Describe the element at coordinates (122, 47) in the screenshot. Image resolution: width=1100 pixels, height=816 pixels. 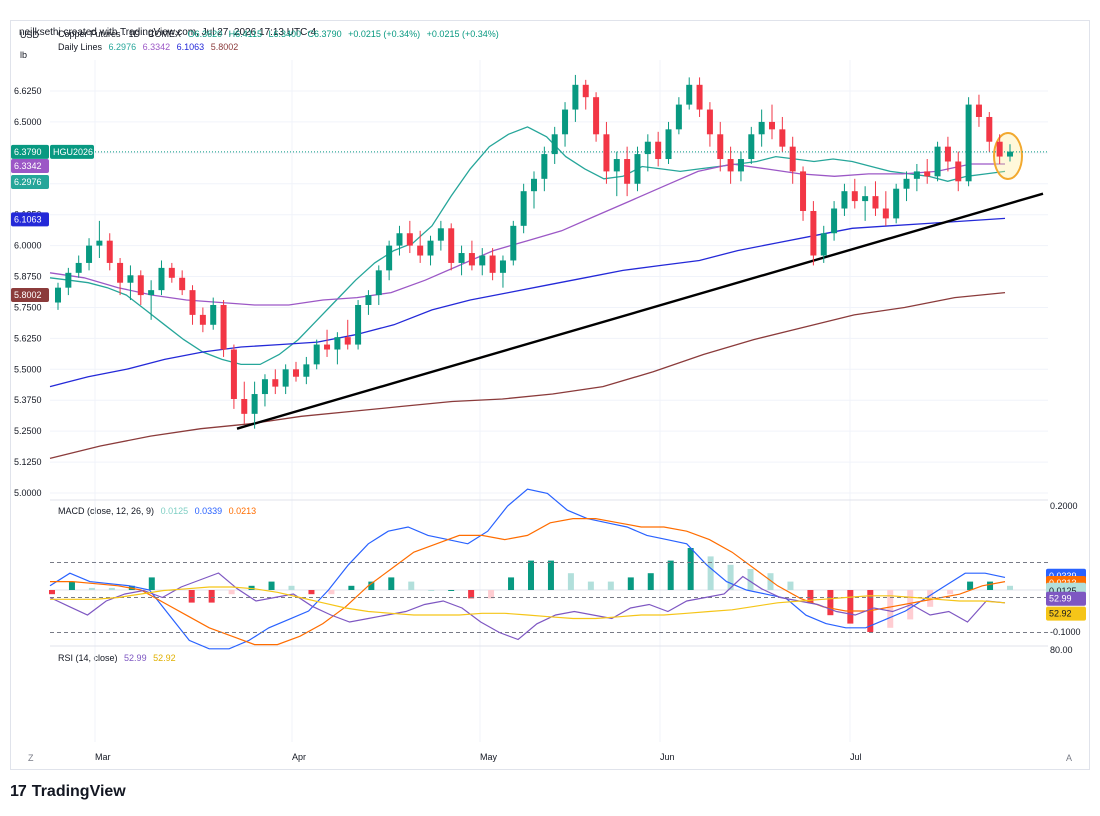
I see `ma-legend-value: 6.2976` at that location.